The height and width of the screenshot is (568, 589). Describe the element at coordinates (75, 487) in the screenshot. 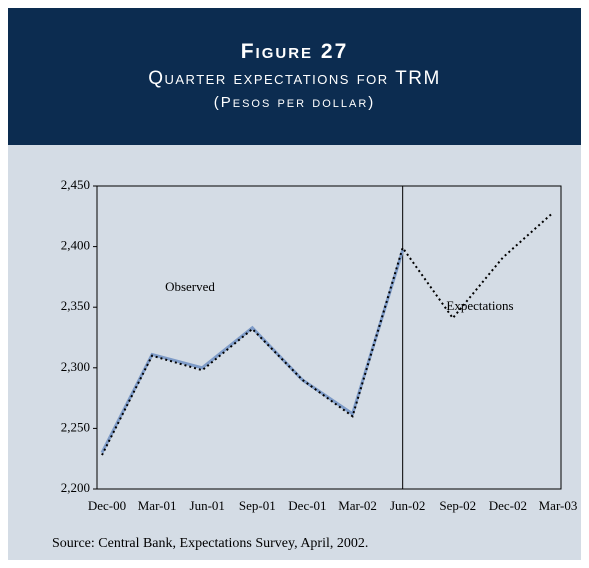

I see `y-tick-label: 2,200` at that location.